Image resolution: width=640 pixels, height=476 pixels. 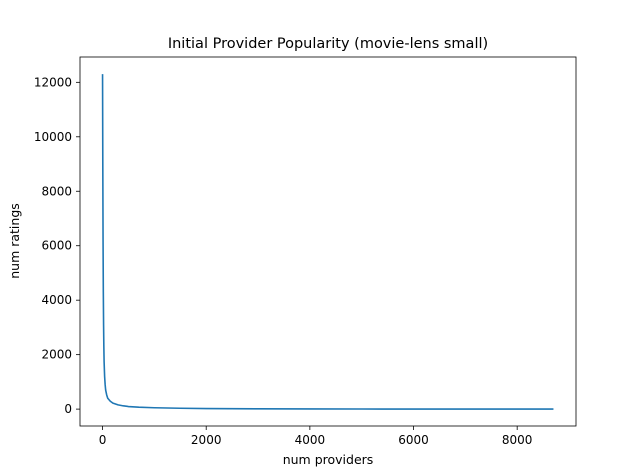 What do you see at coordinates (206, 440) in the screenshot?
I see `x-tick-label: 2000` at bounding box center [206, 440].